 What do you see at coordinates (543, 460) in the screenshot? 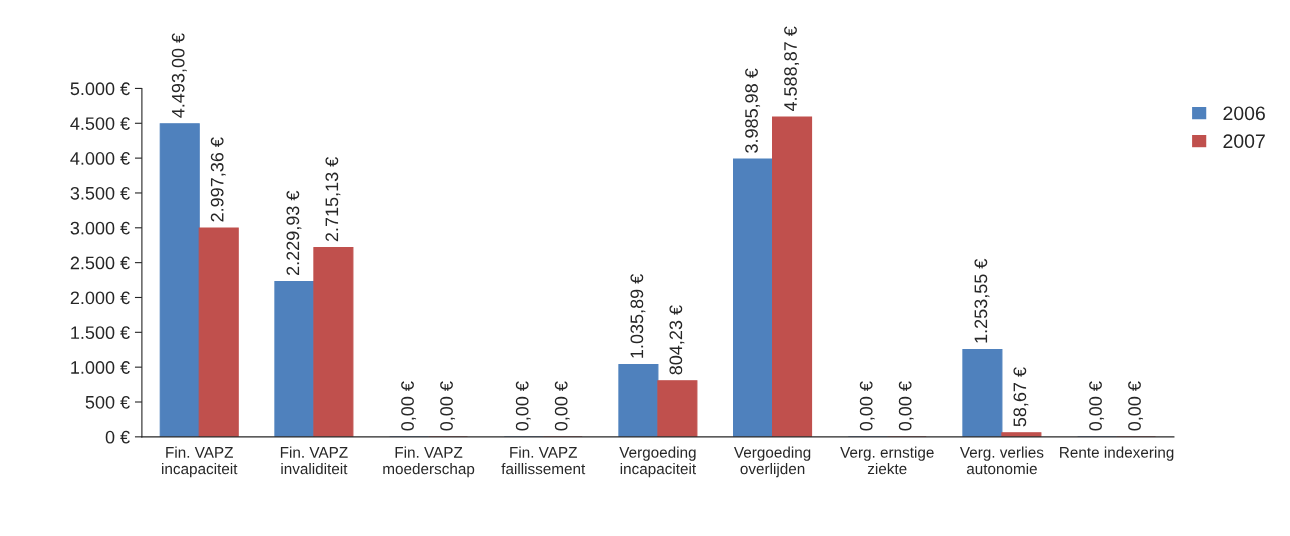
I see `x-tick-label: Fin. VAPZ faillissement` at bounding box center [543, 460].